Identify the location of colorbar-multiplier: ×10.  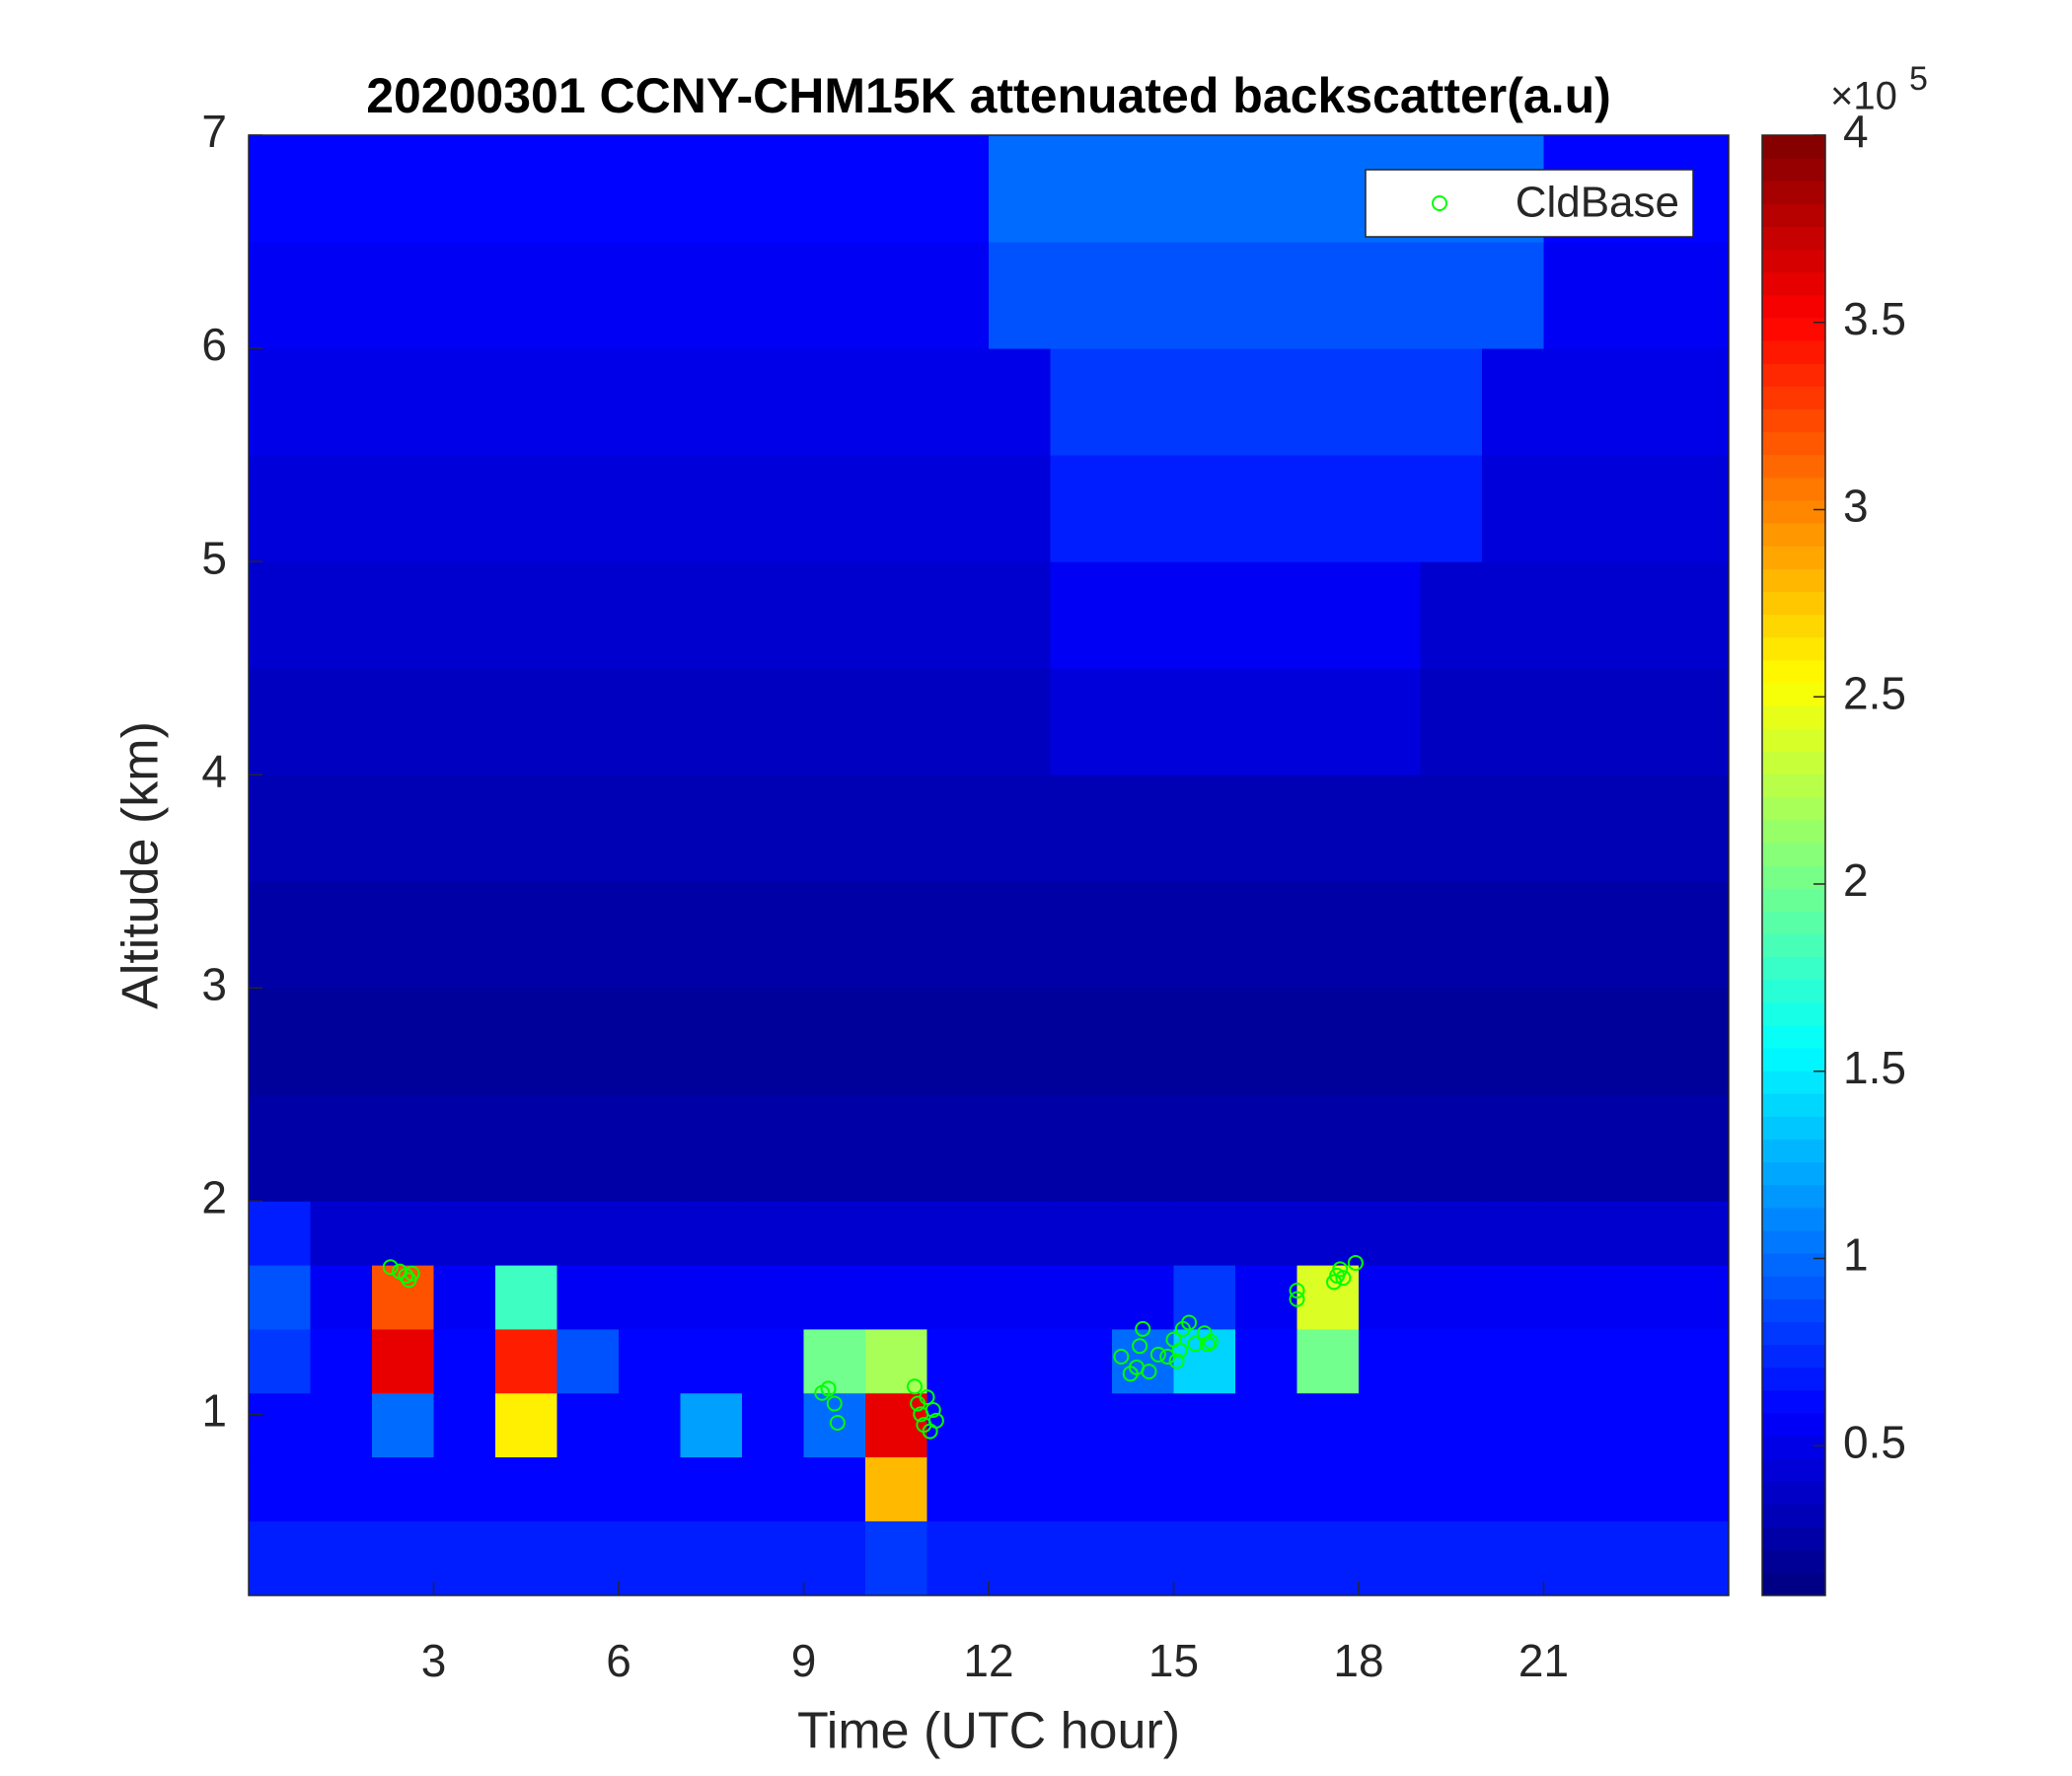
(1864, 97).